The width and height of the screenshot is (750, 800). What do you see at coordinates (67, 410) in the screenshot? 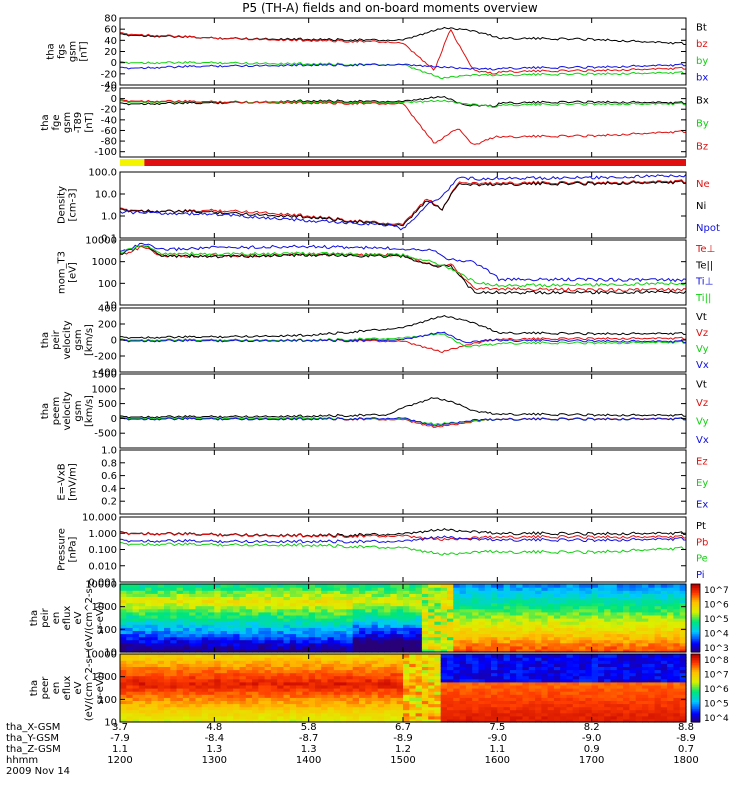
I see `y-axis-label: velocity` at bounding box center [67, 410].